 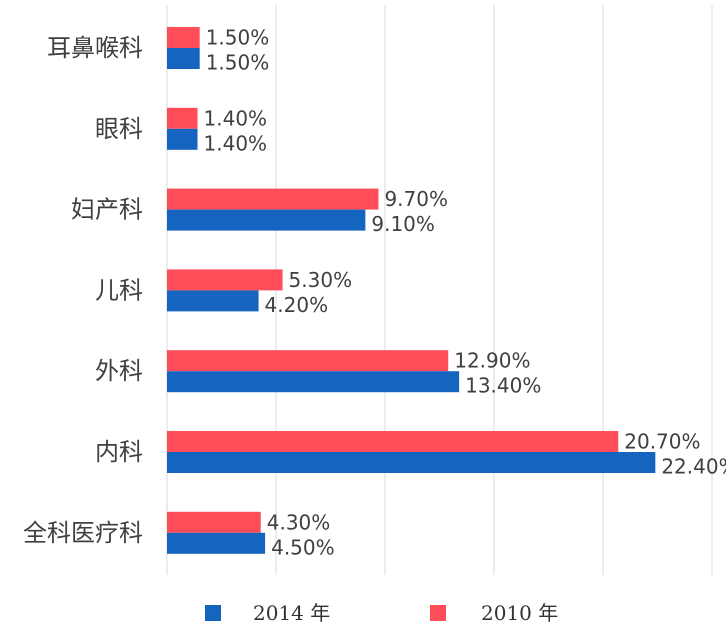 I want to click on category-label: 全科医疗科, so click(x=83, y=533).